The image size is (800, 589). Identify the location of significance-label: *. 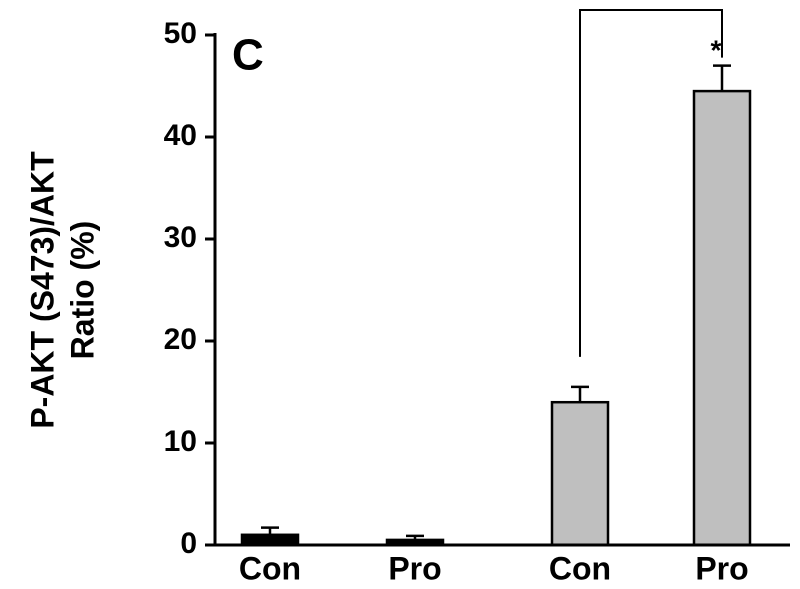
(716, 49).